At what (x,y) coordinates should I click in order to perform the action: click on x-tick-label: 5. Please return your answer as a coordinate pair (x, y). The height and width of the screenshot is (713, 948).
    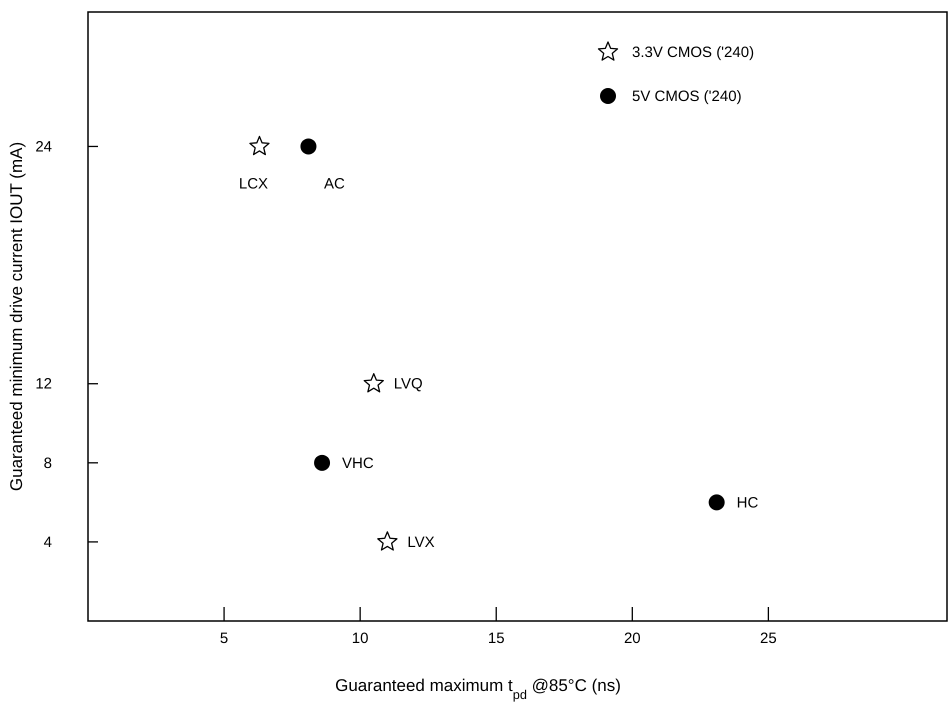
    Looking at the image, I should click on (224, 638).